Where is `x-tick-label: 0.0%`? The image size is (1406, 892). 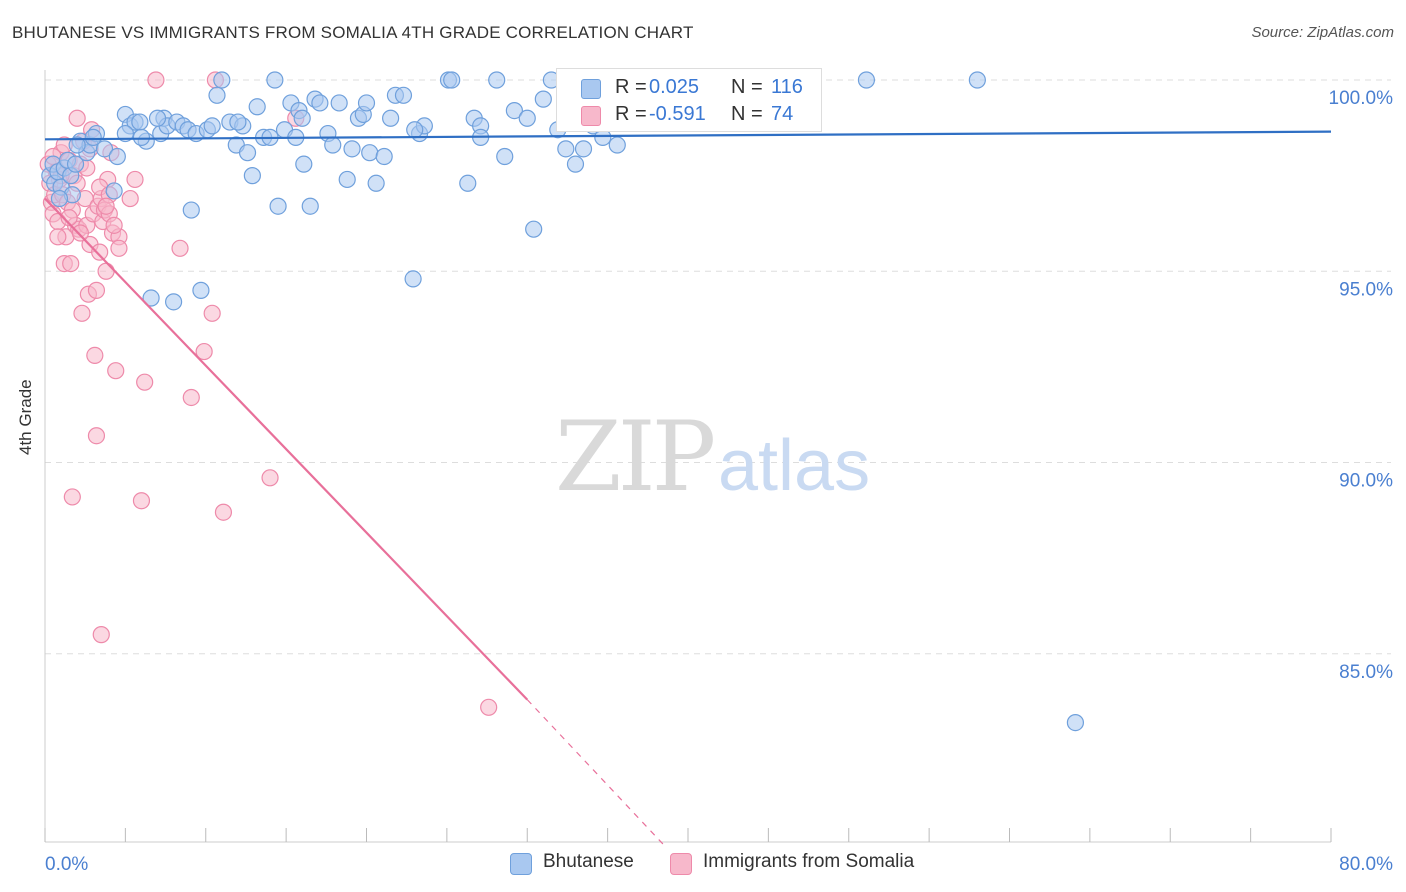 x-tick-label: 0.0% is located at coordinates (66, 864).